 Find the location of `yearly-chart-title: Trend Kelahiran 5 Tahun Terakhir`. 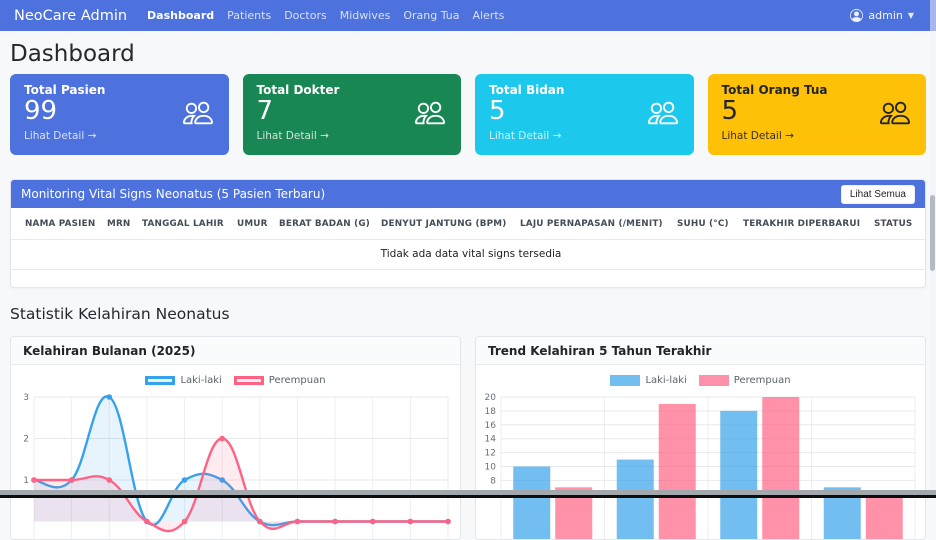

yearly-chart-title: Trend Kelahiran 5 Tahun Terakhir is located at coordinates (700, 351).